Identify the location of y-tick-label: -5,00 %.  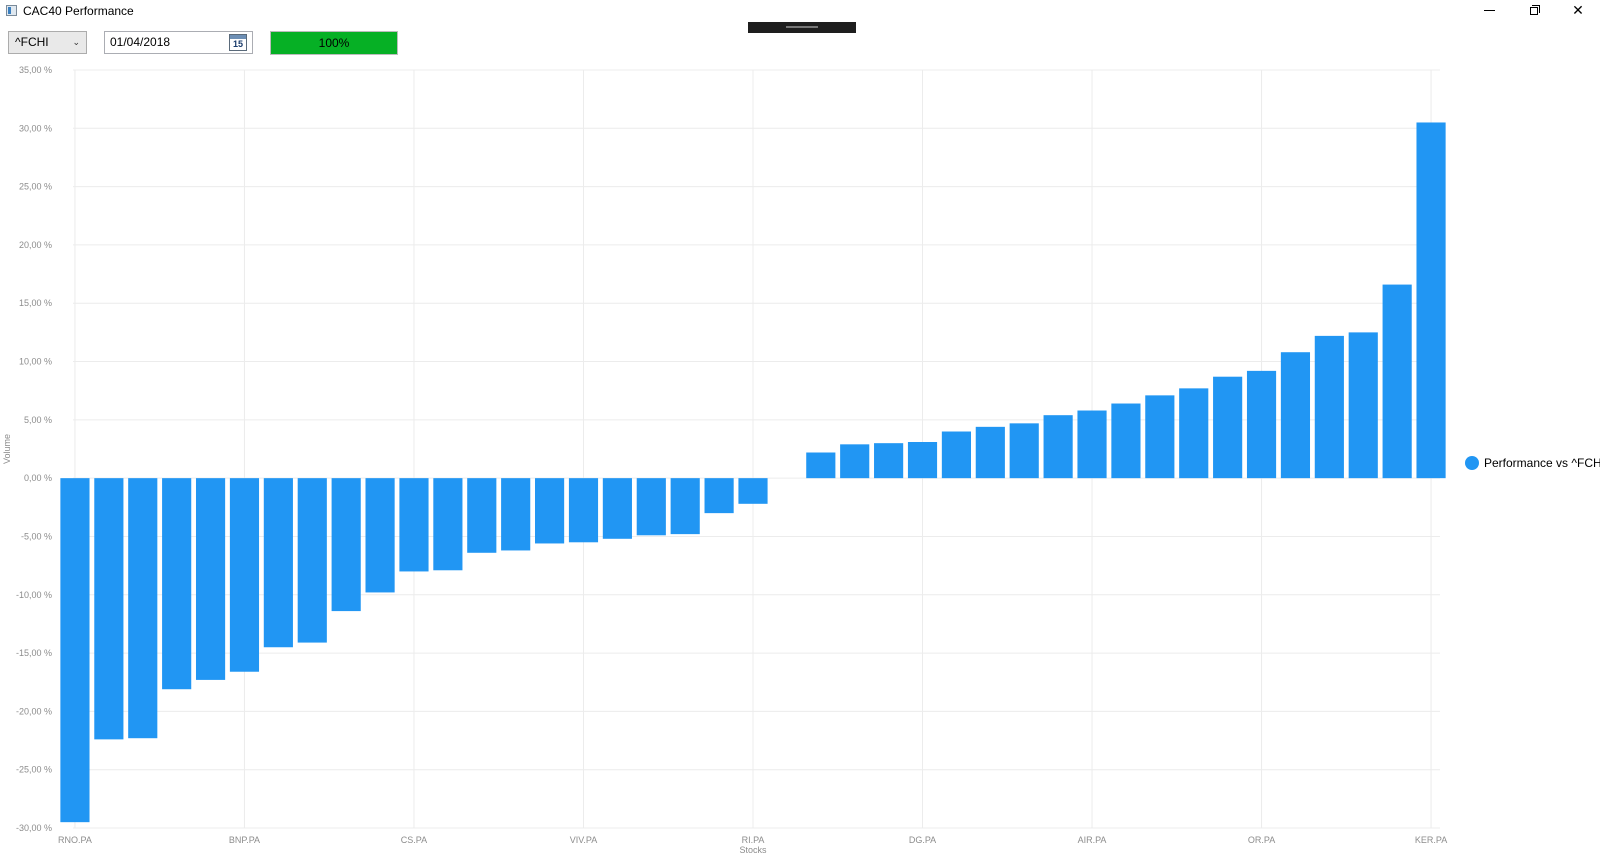
(36, 536).